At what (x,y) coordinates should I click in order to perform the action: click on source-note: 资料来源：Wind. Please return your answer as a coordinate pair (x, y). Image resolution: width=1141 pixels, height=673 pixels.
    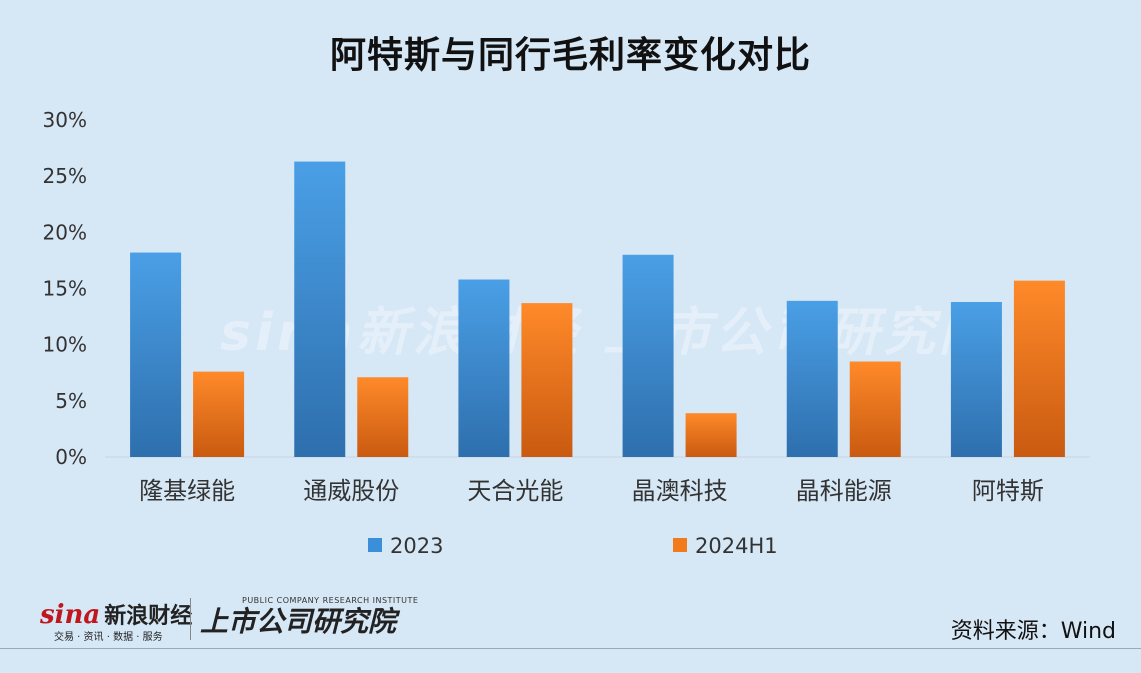
    Looking at the image, I should click on (1033, 631).